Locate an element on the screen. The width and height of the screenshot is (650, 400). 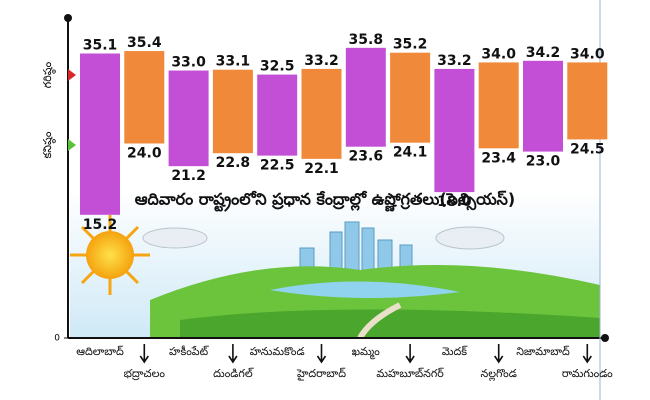
legend-label: గరిష్ఠం is located at coordinates (48, 74).